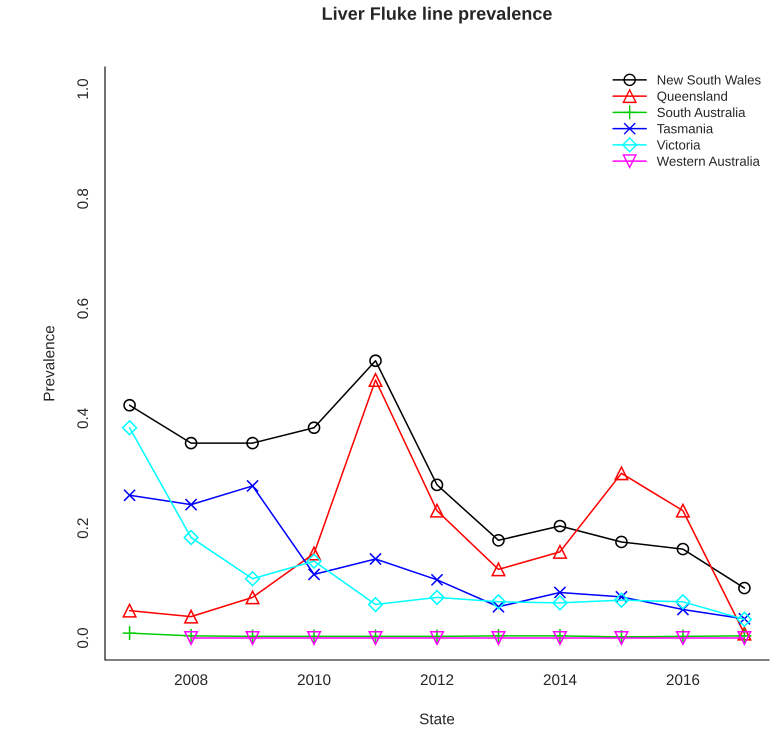 This screenshot has width=771, height=755. What do you see at coordinates (82, 88) in the screenshot?
I see `y-tick-label: 1.0` at bounding box center [82, 88].